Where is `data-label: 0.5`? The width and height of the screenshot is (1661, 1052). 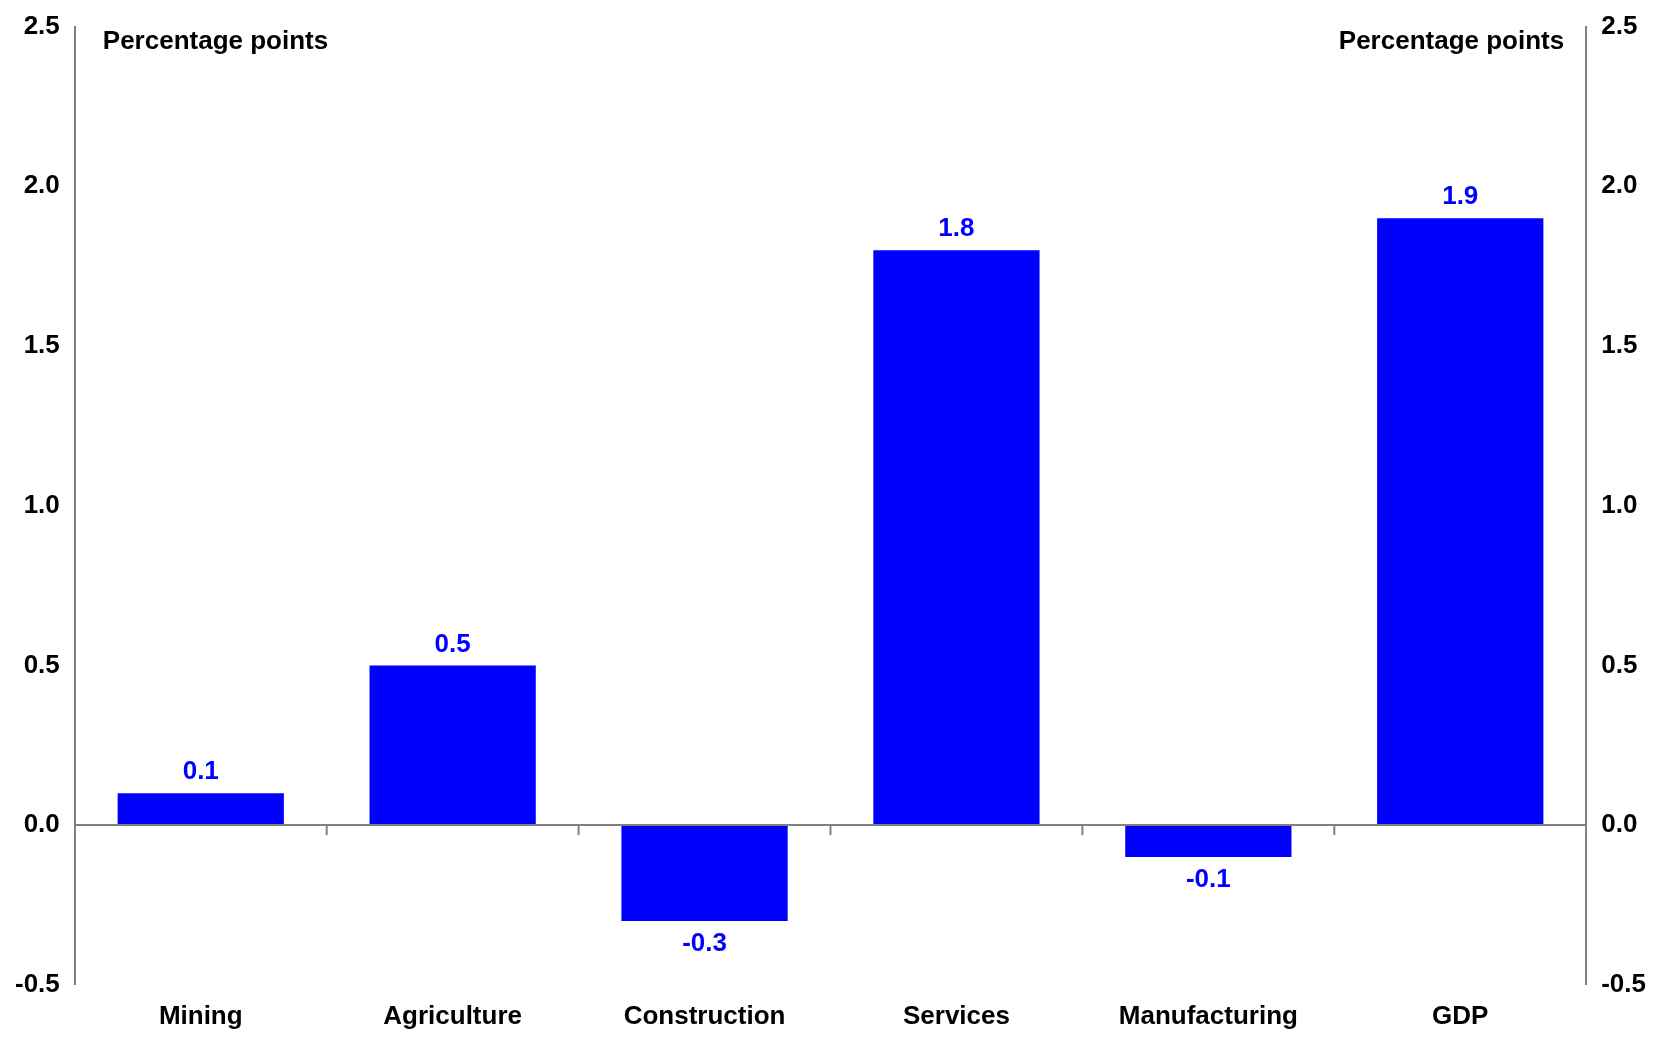 data-label: 0.5 is located at coordinates (452, 642).